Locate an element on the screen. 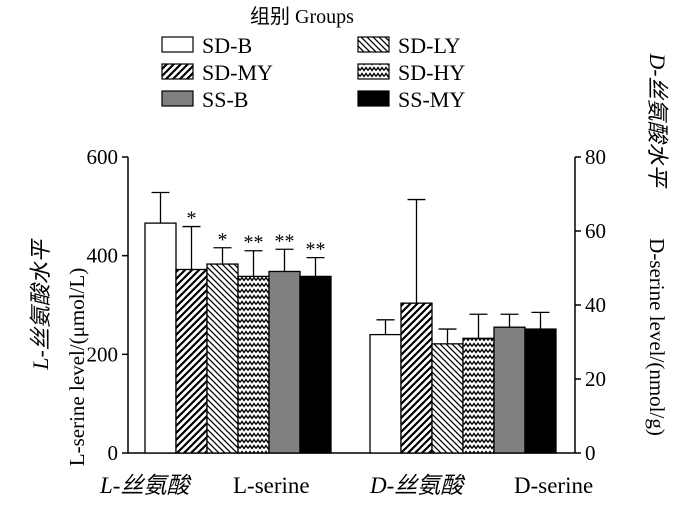 This screenshot has width=700, height=507. left-axis-label: L-丝氨酸水平 is located at coordinates (40, 304).